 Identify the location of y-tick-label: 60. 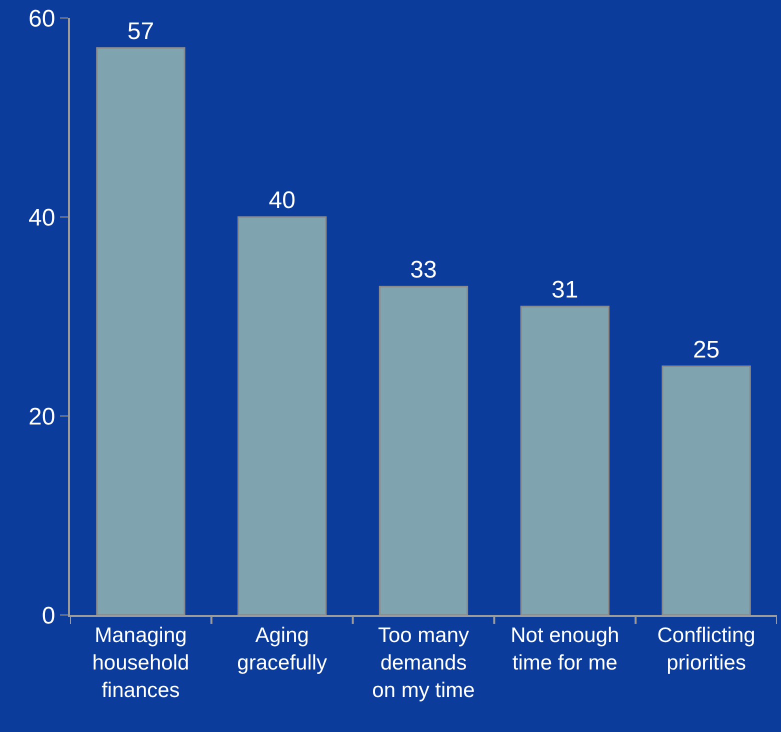
(42, 18).